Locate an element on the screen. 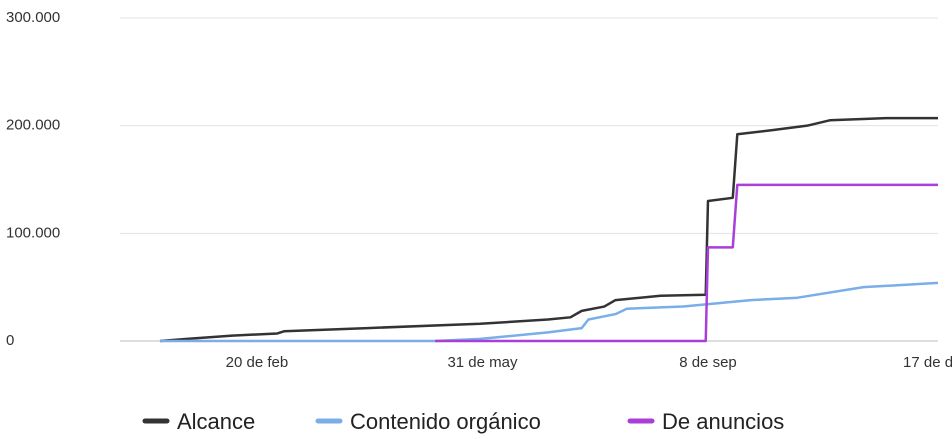 The image size is (952, 439). legend-label: De anuncios is located at coordinates (723, 421).